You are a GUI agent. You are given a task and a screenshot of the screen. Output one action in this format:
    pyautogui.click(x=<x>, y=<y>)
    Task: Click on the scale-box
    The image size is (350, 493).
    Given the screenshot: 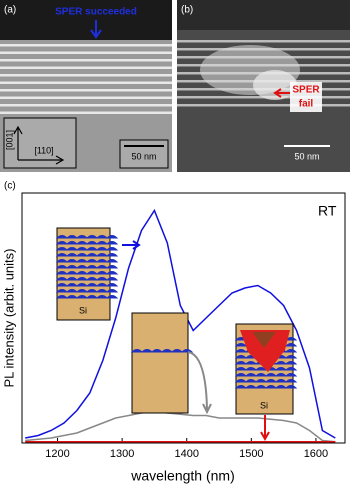 What is the action you would take?
    pyautogui.click(x=144, y=154)
    